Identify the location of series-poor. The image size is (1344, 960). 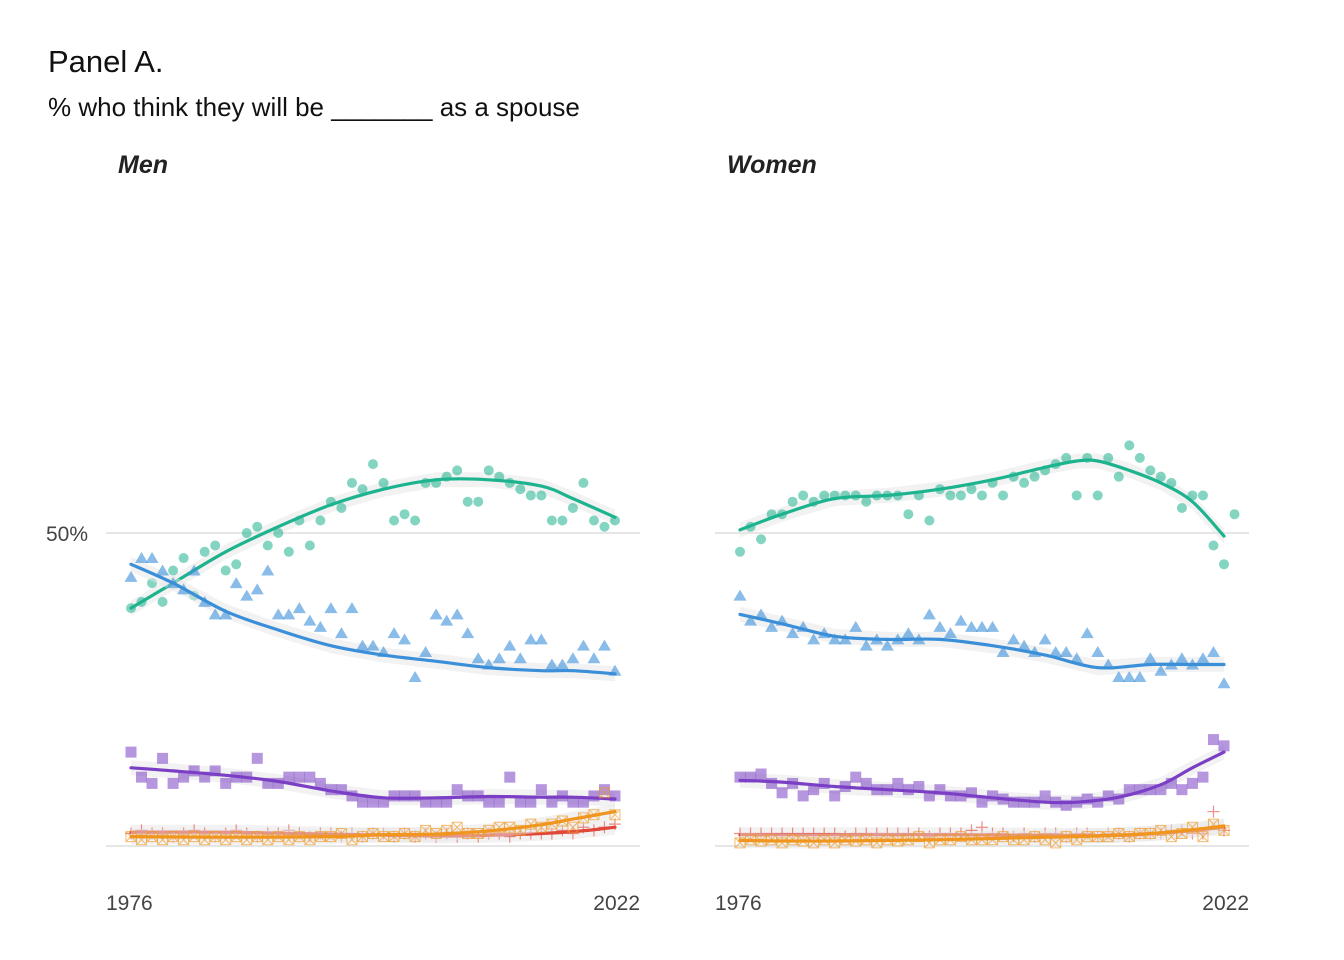
(982, 833).